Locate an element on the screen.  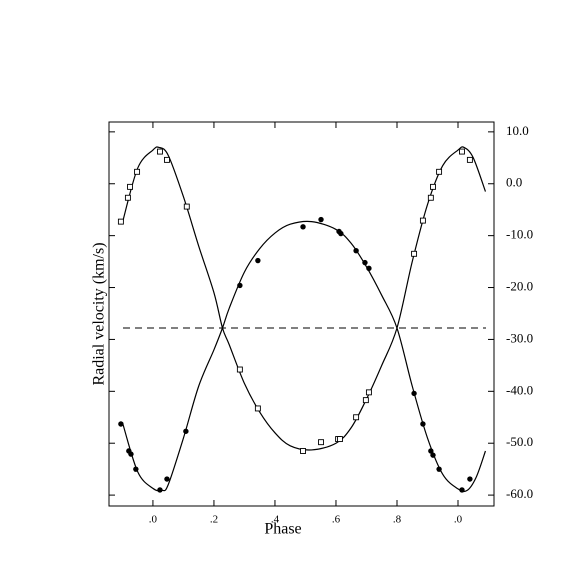
x-axis-label: Phase is located at coordinates (282, 529).